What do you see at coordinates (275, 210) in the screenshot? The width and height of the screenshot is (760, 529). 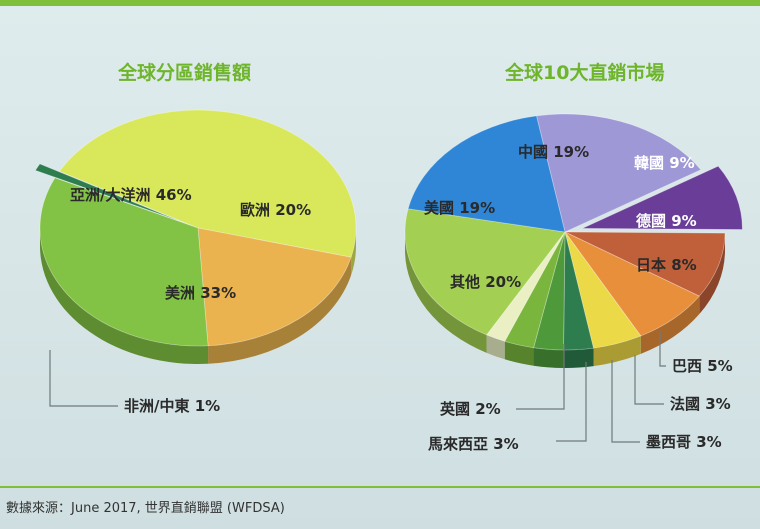 I see `label-europe: 歐洲 20%` at bounding box center [275, 210].